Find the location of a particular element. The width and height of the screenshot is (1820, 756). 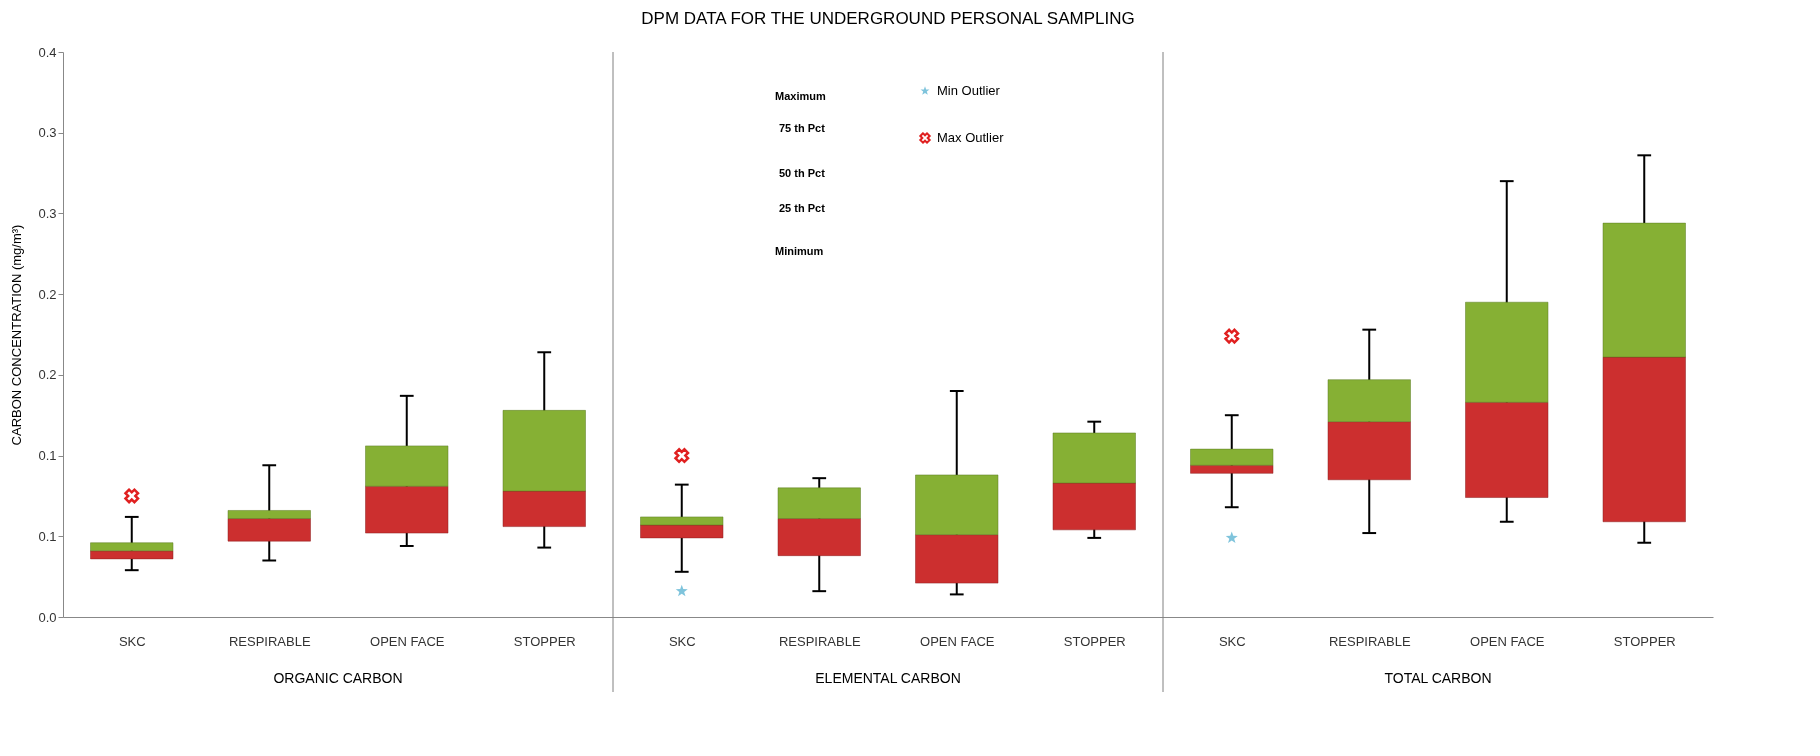

annotation: Minimum is located at coordinates (799, 251).